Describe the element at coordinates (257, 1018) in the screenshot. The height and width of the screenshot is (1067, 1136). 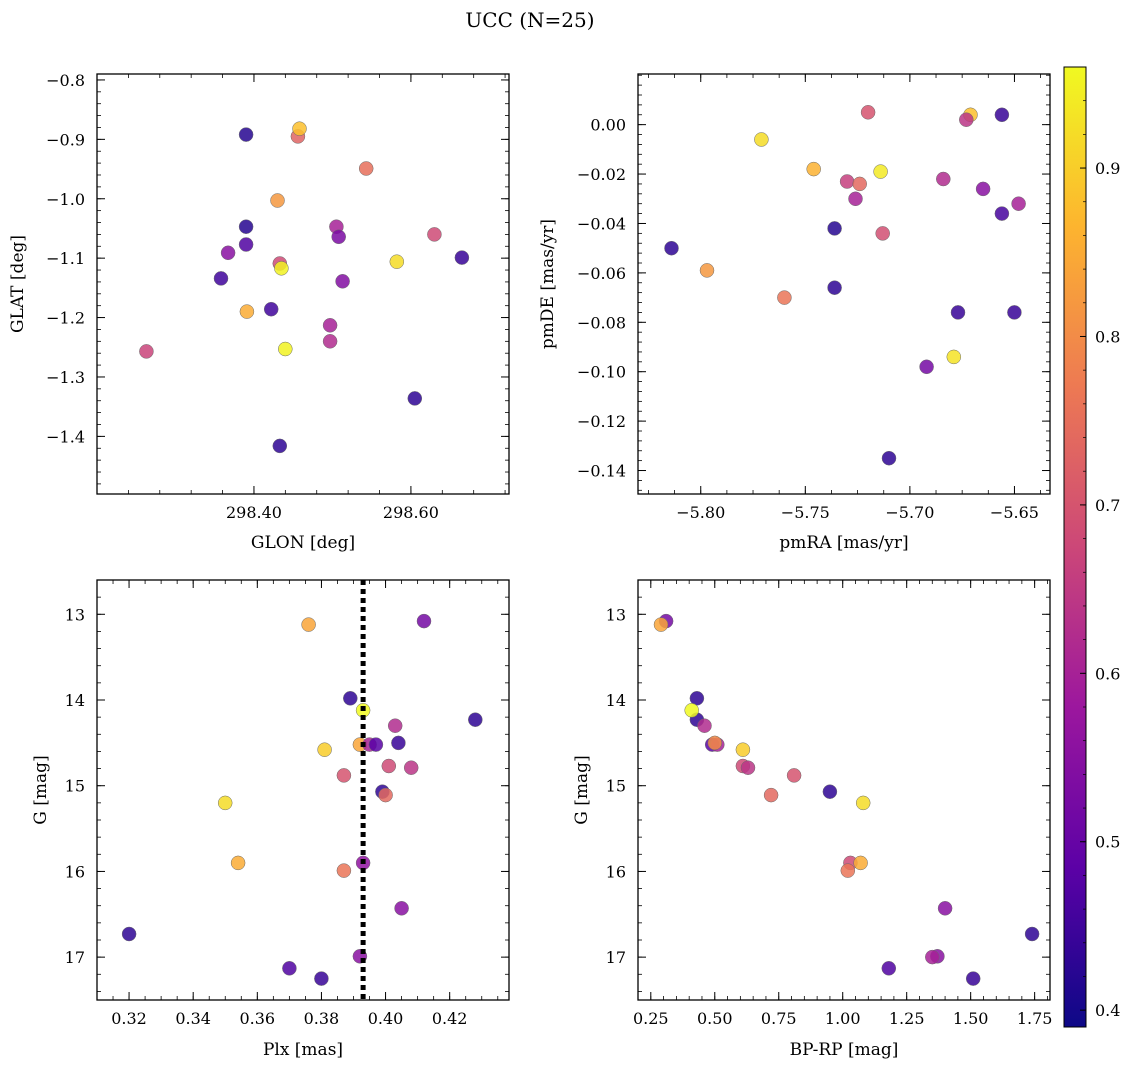
I see `plx-x-tick-label: 0.36` at that location.